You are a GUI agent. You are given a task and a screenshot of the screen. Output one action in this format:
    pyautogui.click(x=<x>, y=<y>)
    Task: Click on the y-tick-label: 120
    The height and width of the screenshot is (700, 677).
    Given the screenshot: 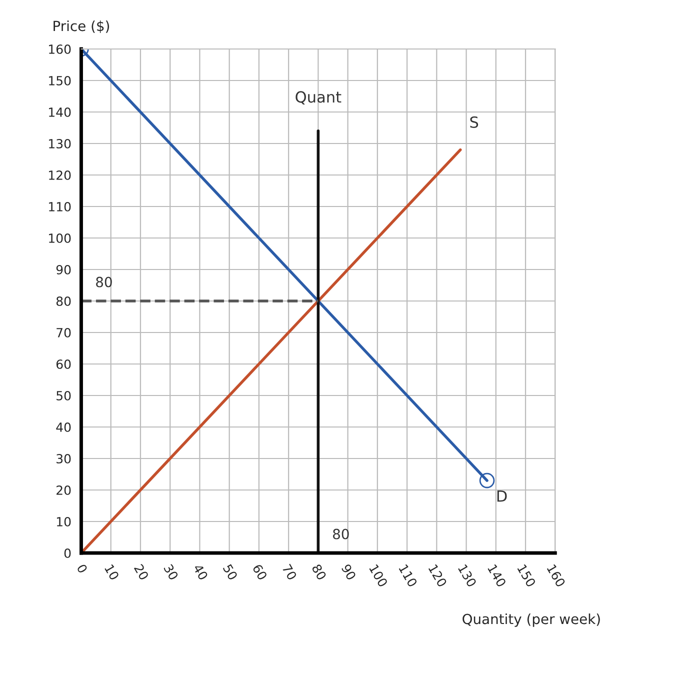 What is the action you would take?
    pyautogui.click(x=60, y=175)
    